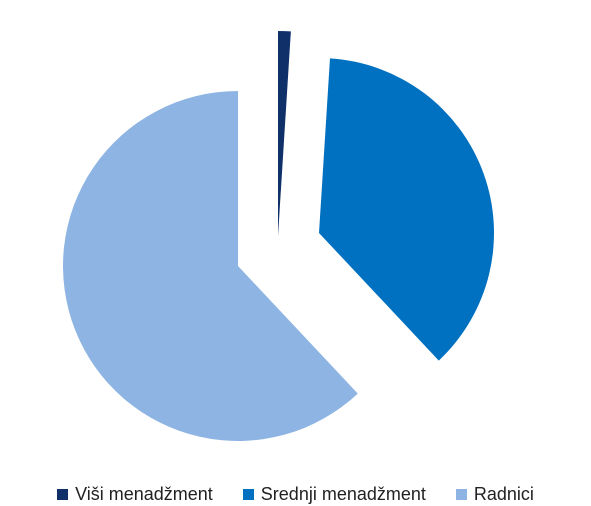  Describe the element at coordinates (284, 133) in the screenshot. I see `pie-slice-visi-menadzment` at that location.